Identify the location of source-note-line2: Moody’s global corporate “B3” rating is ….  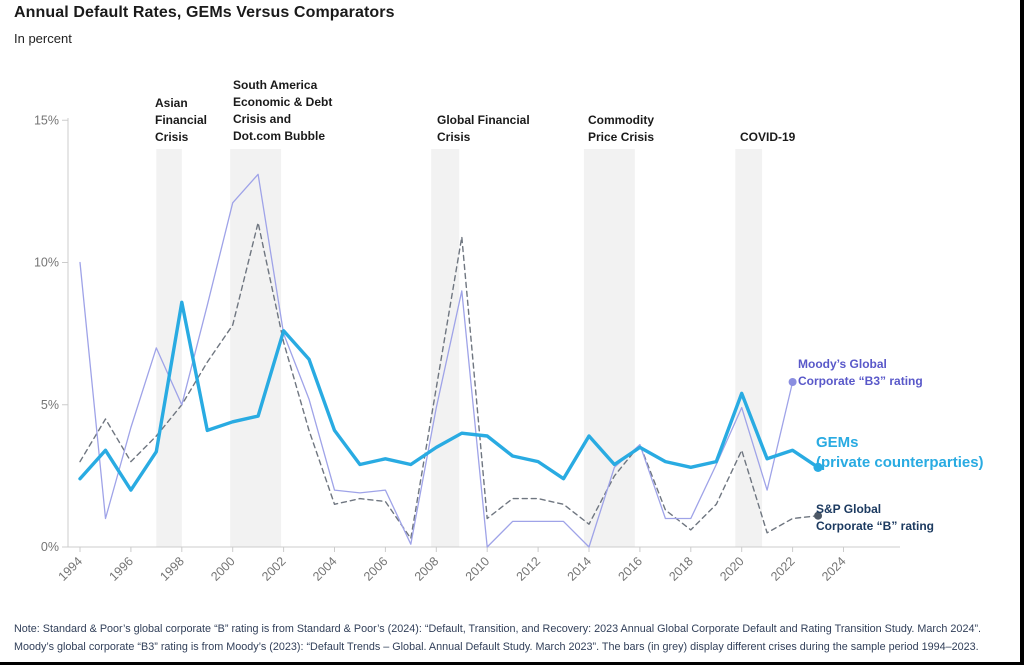
(496, 647).